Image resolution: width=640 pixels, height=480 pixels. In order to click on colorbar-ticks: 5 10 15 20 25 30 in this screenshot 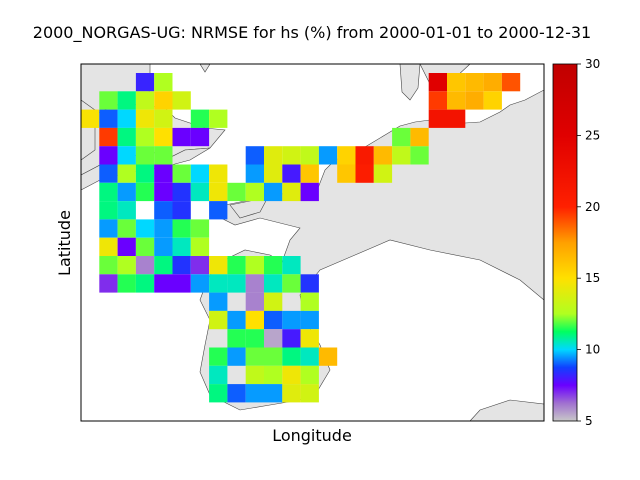, I will do `click(588, 242)`.